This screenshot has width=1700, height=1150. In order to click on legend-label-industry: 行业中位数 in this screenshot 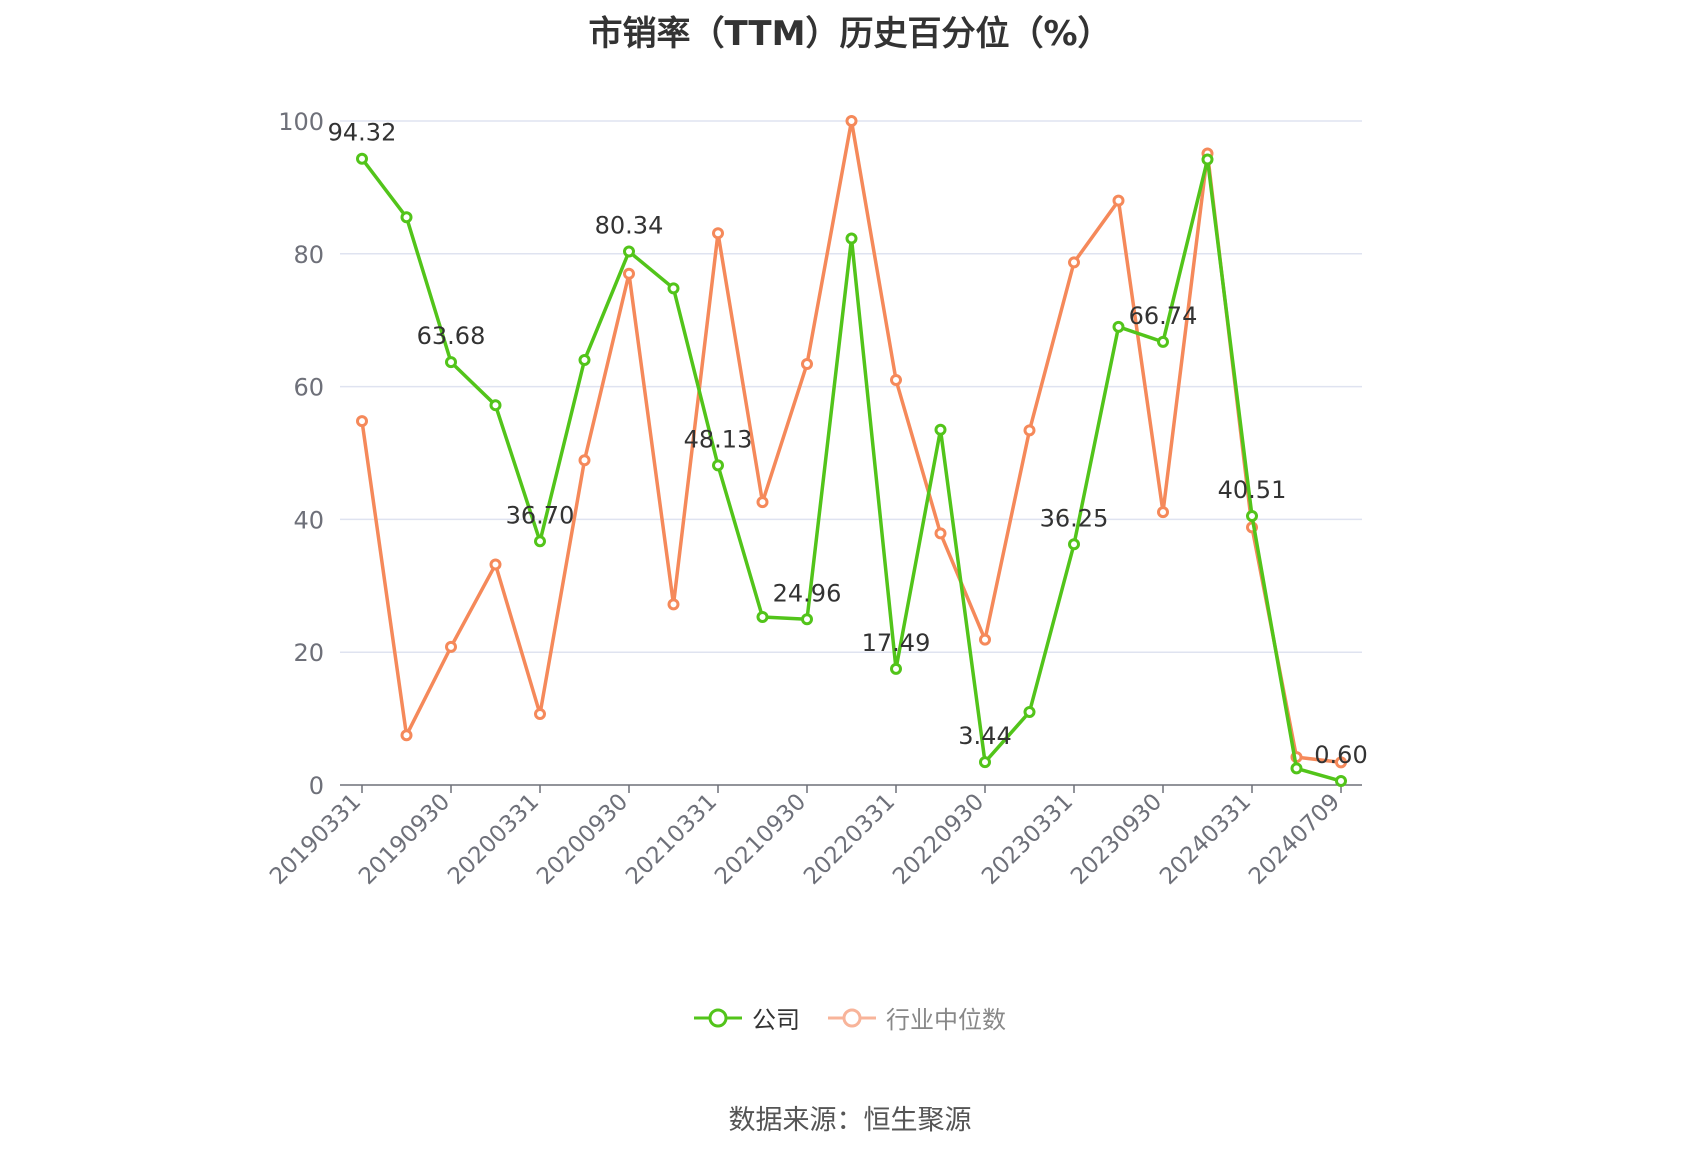, I will do `click(946, 1020)`.